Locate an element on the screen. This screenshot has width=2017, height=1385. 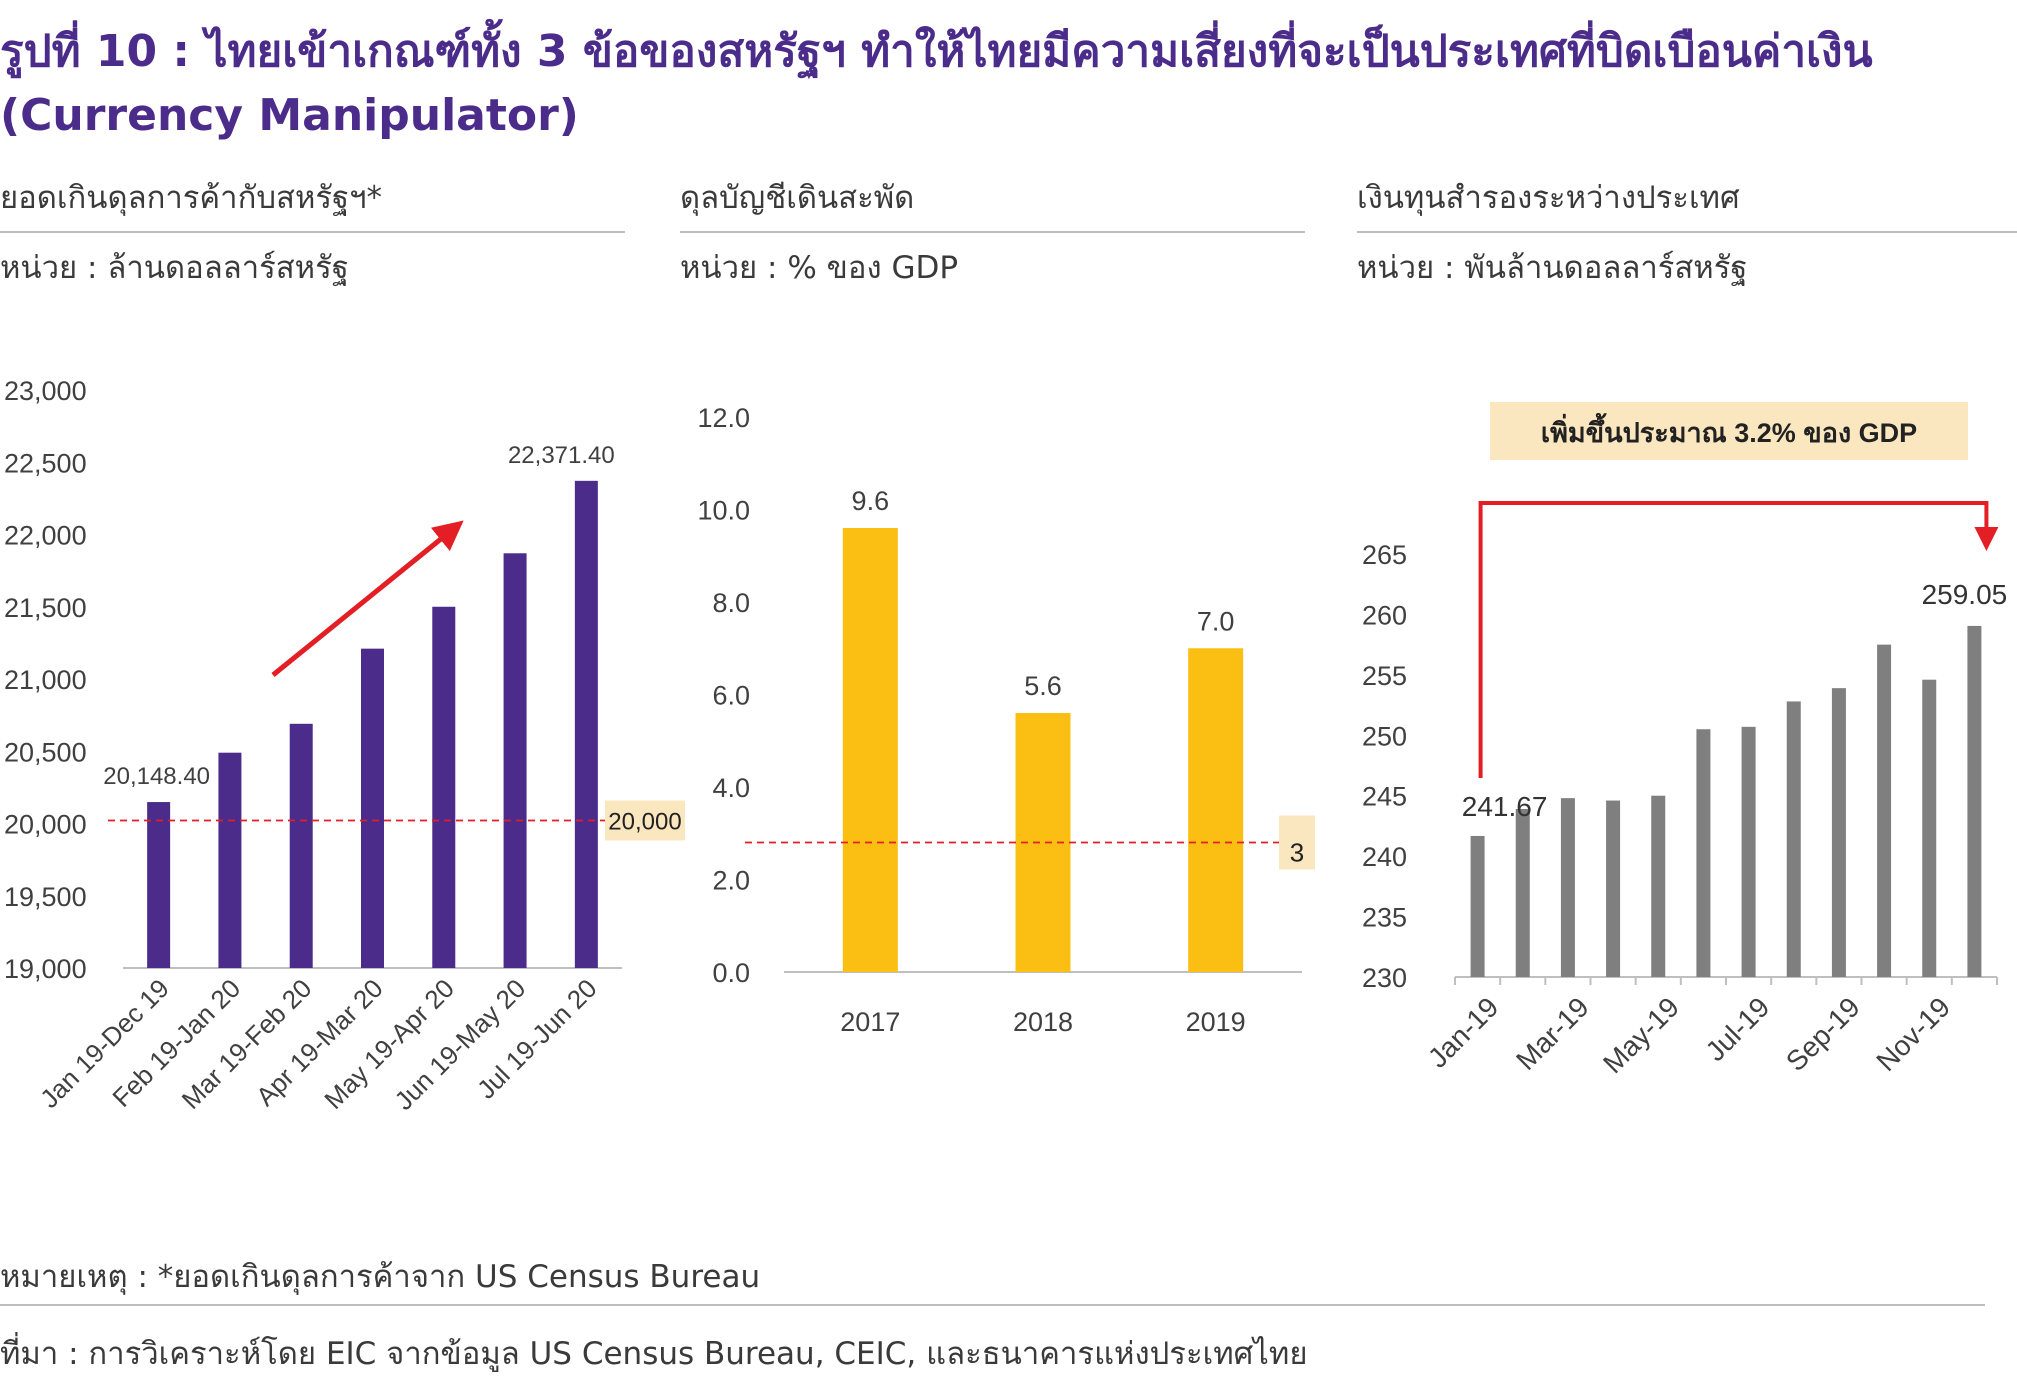
chart1-threshold-box is located at coordinates (645, 820).